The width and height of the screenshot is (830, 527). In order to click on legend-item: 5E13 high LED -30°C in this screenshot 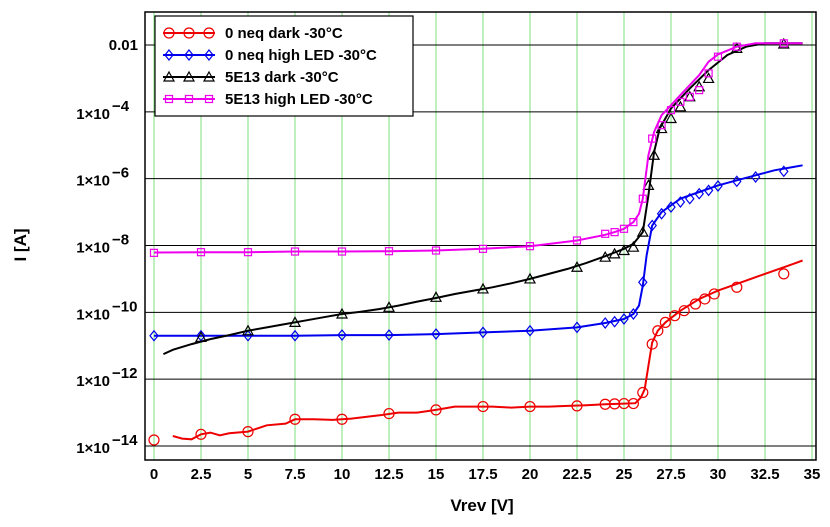, I will do `click(268, 99)`.